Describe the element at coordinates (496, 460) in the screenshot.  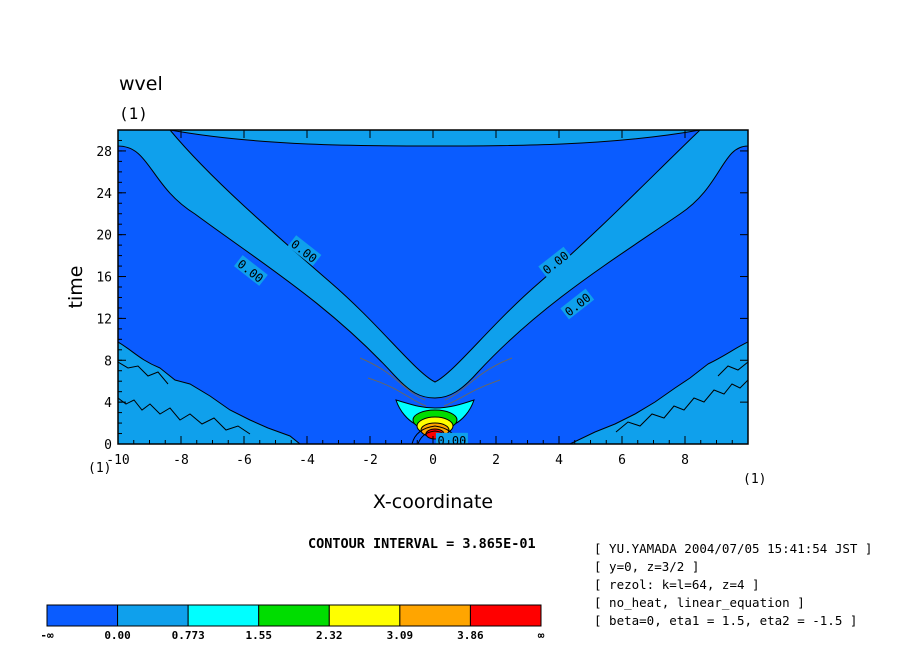
I see `x-tick-label: 2` at that location.